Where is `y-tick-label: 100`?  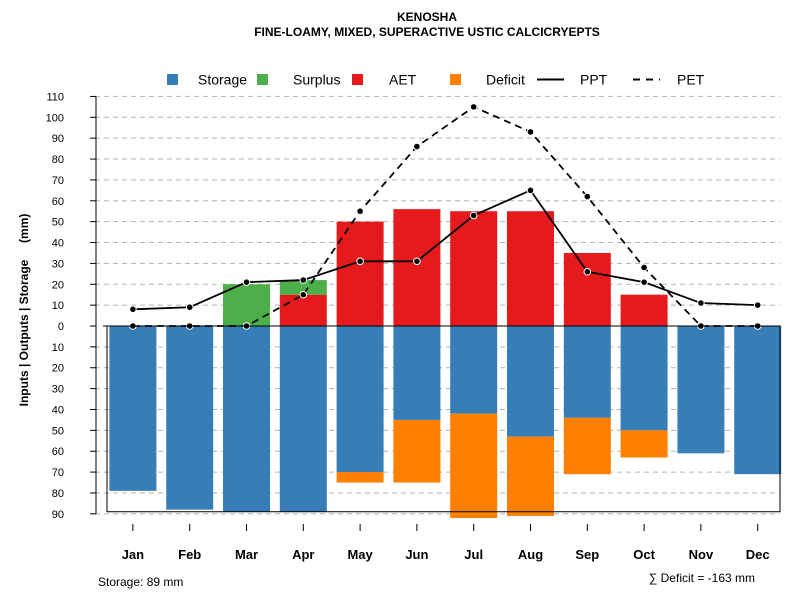
y-tick-label: 100 is located at coordinates (55, 118).